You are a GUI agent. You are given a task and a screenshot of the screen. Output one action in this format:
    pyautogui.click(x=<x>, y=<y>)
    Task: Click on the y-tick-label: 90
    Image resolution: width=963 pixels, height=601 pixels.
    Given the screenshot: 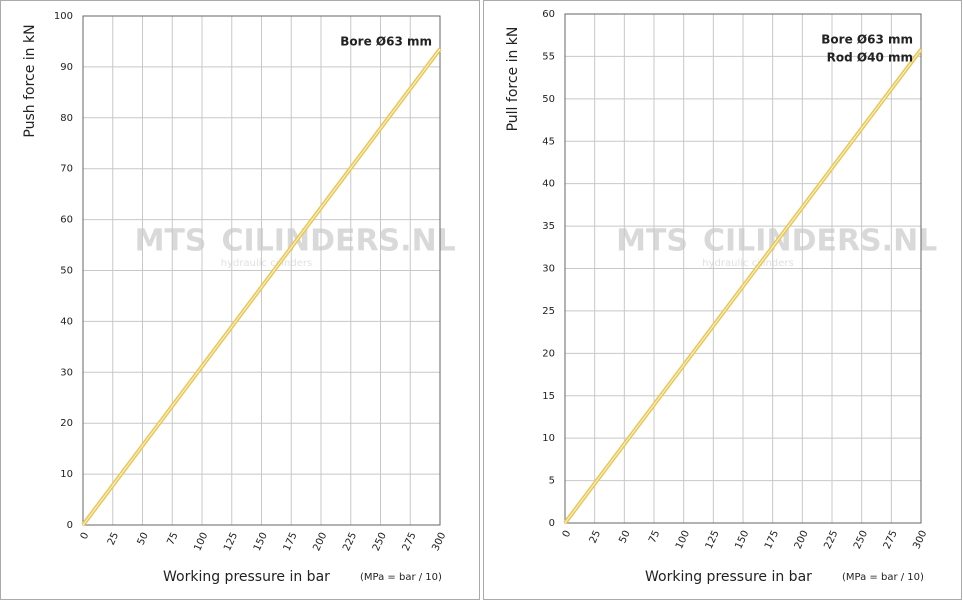 What is the action you would take?
    pyautogui.click(x=66, y=67)
    